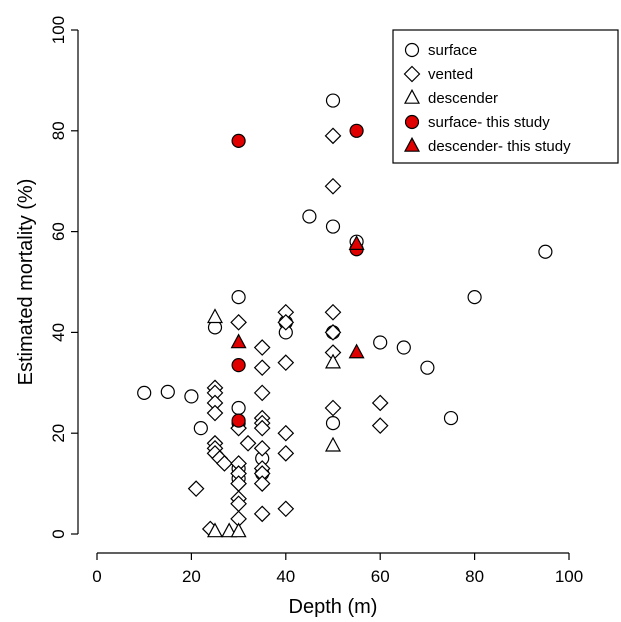 The height and width of the screenshot is (622, 621). What do you see at coordinates (474, 576) in the screenshot?
I see `x-tick-label: 80` at bounding box center [474, 576].